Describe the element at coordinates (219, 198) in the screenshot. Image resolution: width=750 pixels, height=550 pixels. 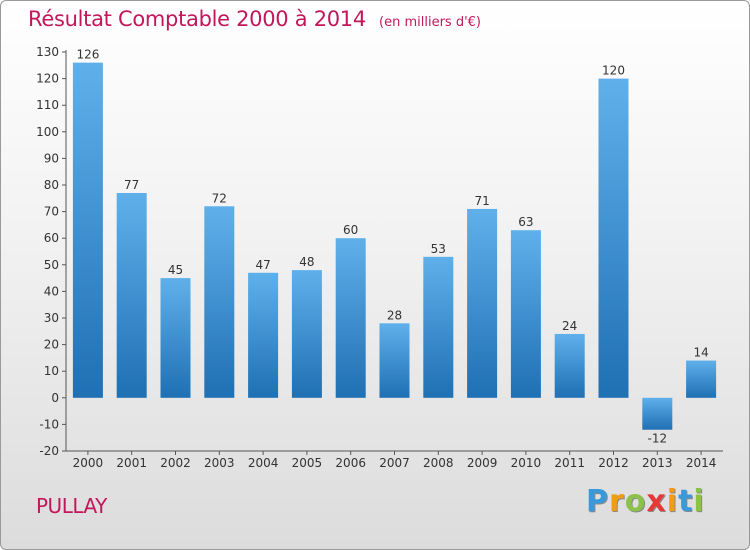
I see `data-label: 72` at that location.